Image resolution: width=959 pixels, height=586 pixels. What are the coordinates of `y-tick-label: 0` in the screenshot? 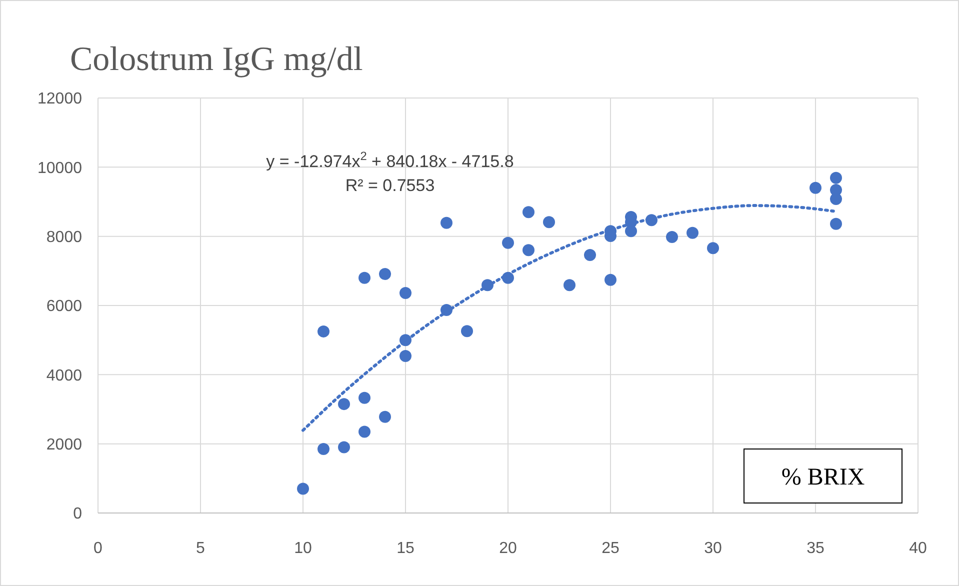 It's located at (77, 514).